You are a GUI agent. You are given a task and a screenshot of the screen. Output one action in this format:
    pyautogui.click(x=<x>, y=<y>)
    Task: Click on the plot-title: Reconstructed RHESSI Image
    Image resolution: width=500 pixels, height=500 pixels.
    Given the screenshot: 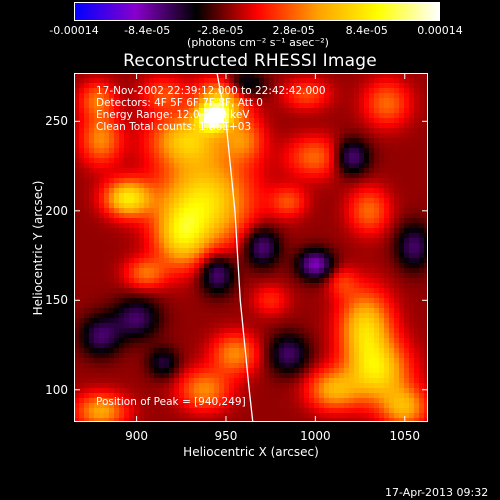 What is the action you would take?
    pyautogui.click(x=250, y=61)
    